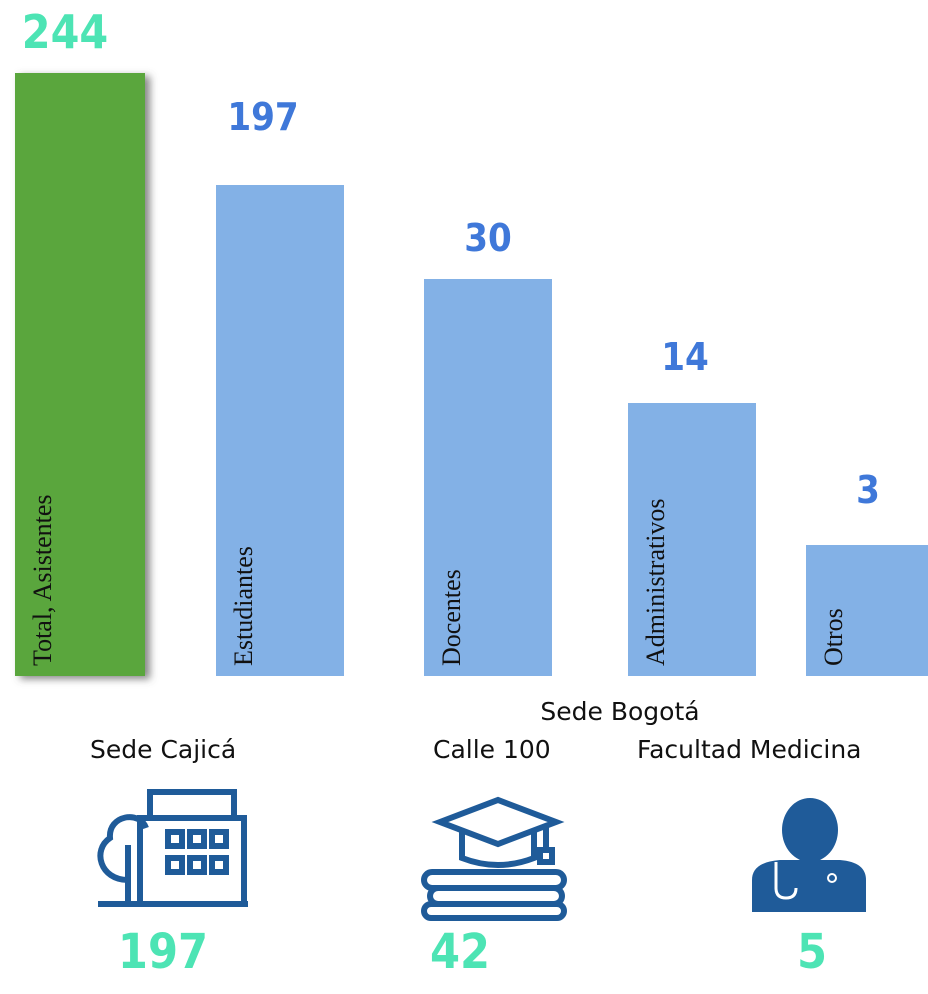 This screenshot has height=994, width=928. I want to click on bar-value: 244, so click(65, 32).